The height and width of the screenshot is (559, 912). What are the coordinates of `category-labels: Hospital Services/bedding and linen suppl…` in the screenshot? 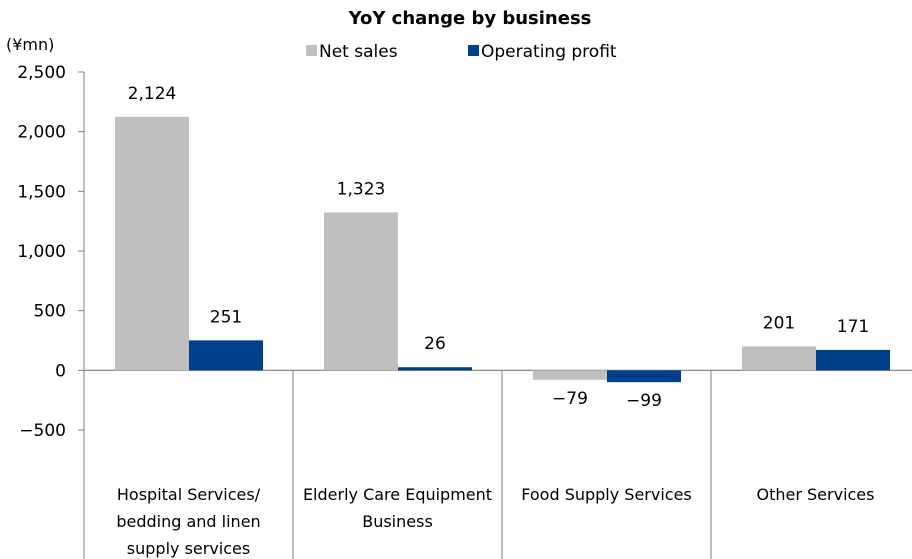 It's located at (495, 521).